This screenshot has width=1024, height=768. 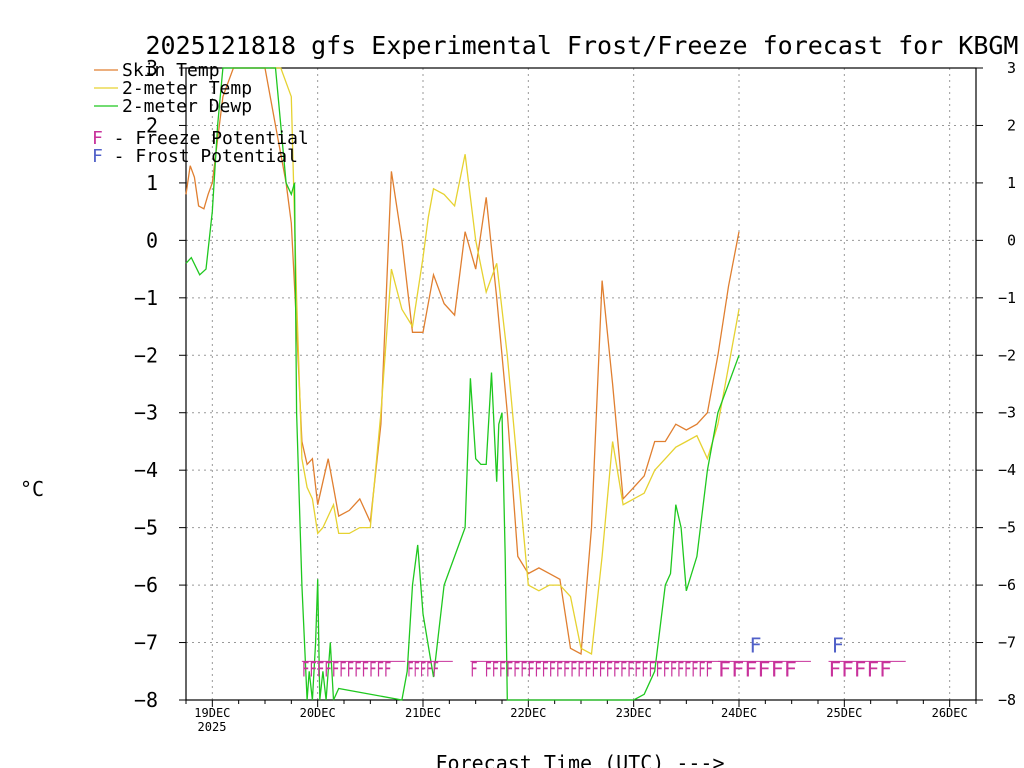 I want to click on y-tick-label-right: −2, so click(x=1007, y=355).